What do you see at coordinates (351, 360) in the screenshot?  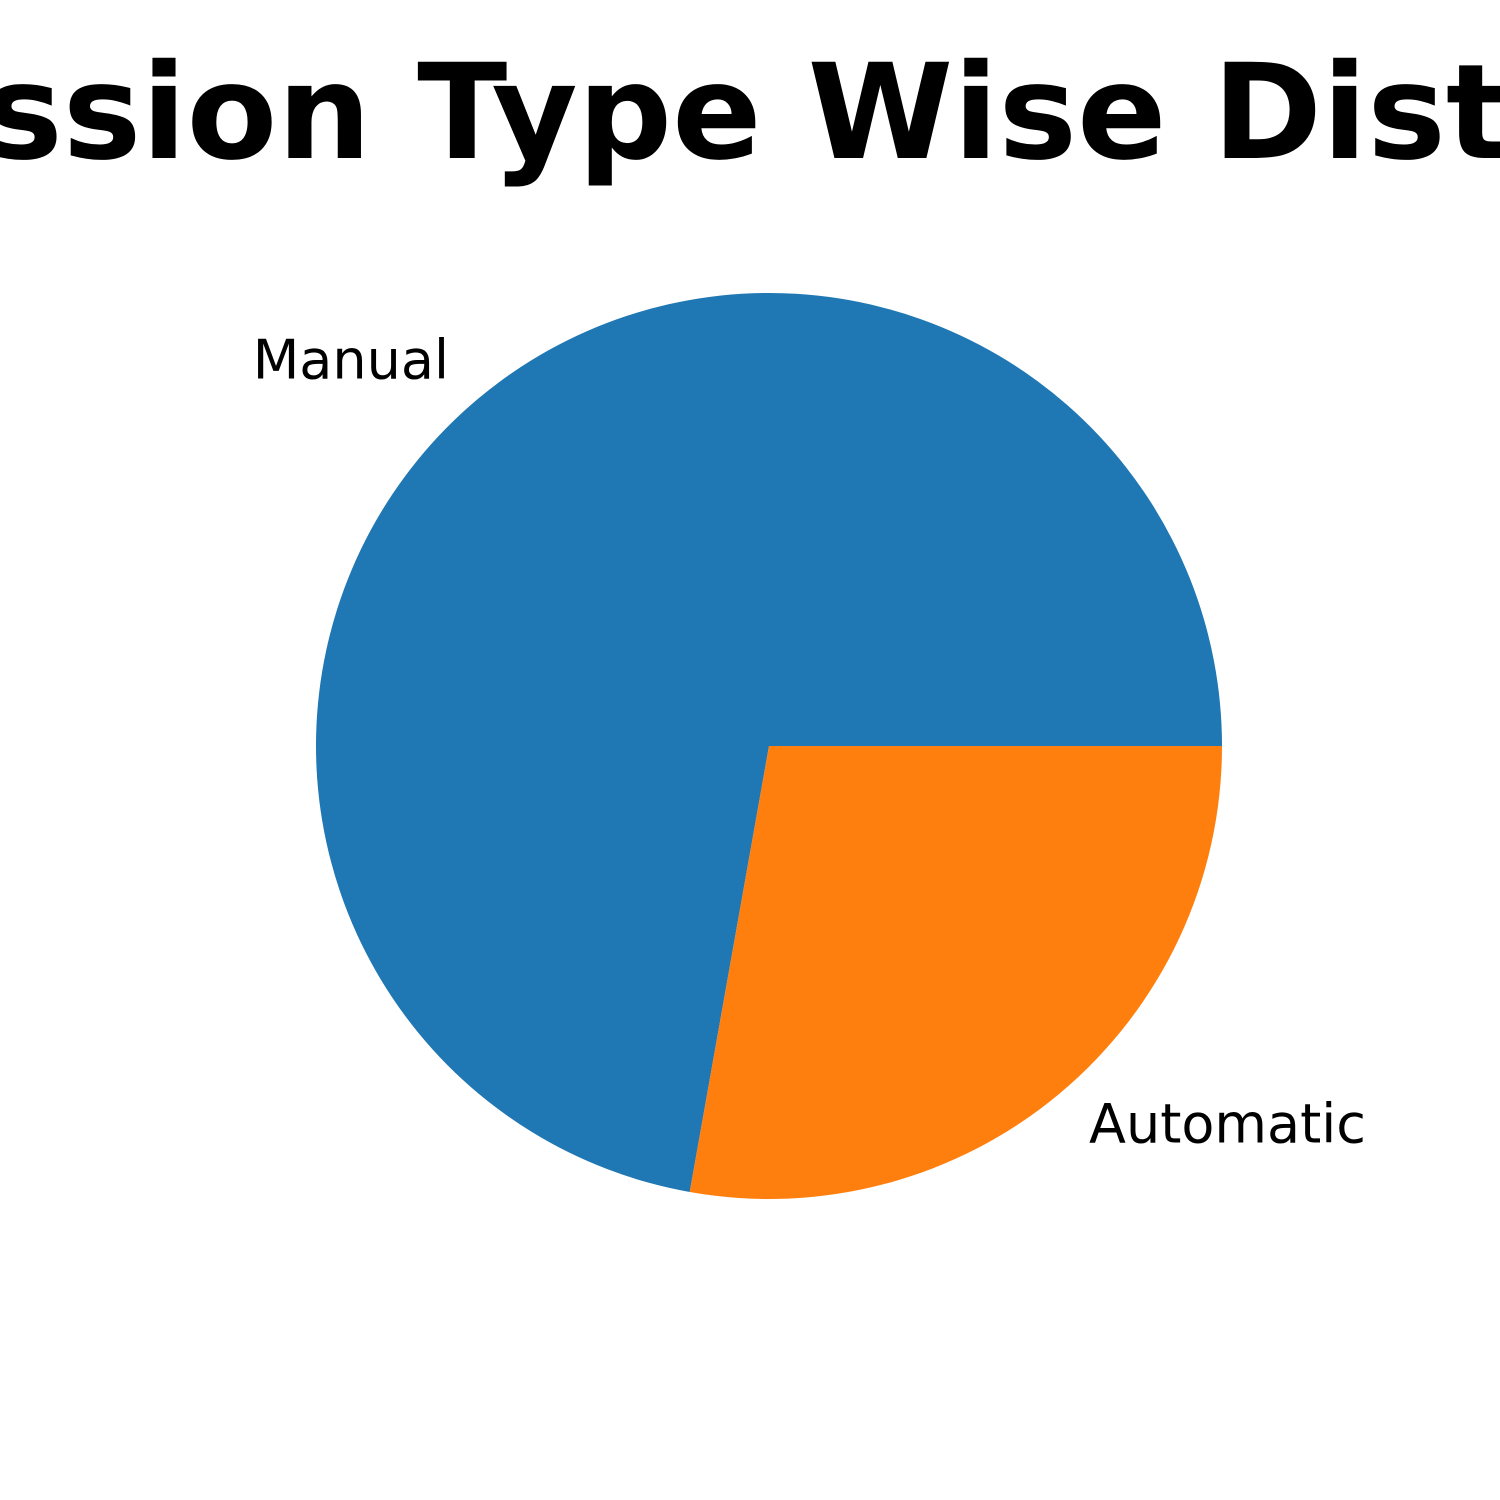 I see `pie-label-manual: Manual` at bounding box center [351, 360].